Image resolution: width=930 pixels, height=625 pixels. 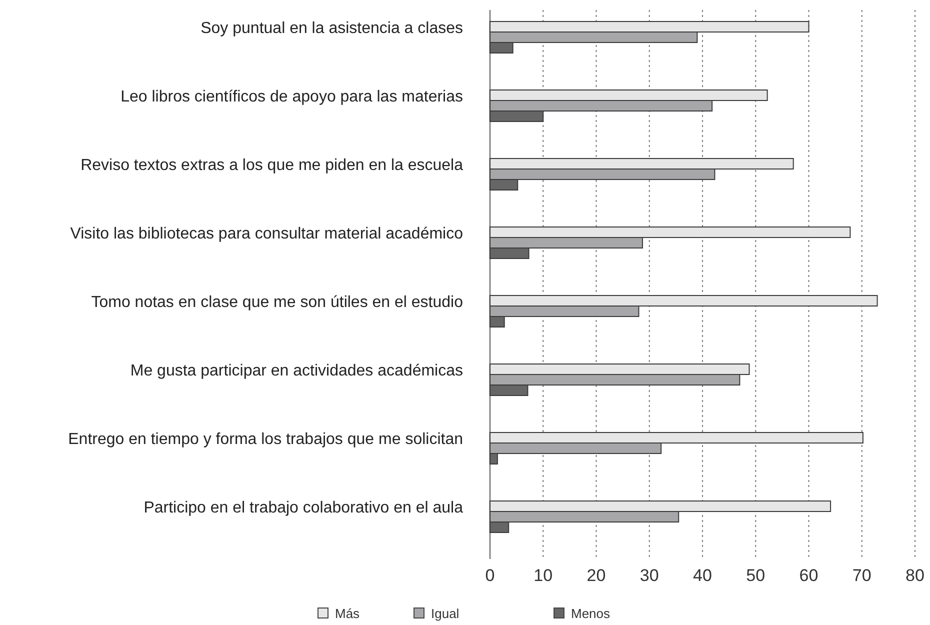 What do you see at coordinates (490, 575) in the screenshot?
I see `x-tick-label: 0` at bounding box center [490, 575].